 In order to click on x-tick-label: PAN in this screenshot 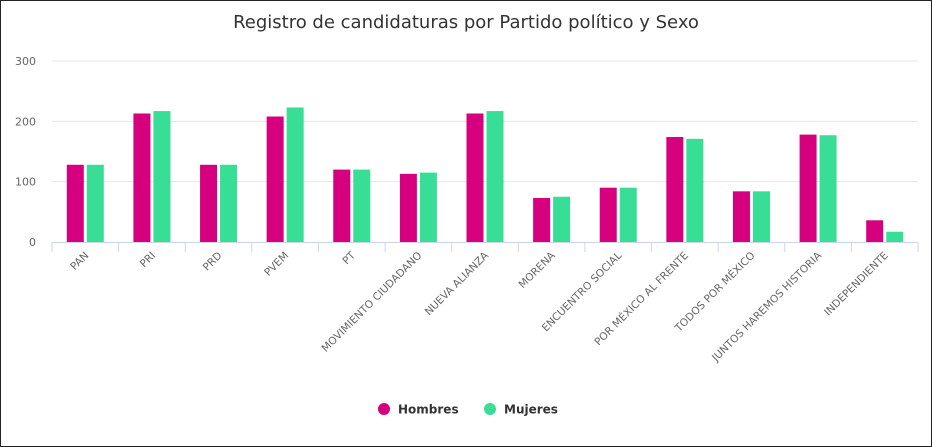, I will do `click(79, 261)`.